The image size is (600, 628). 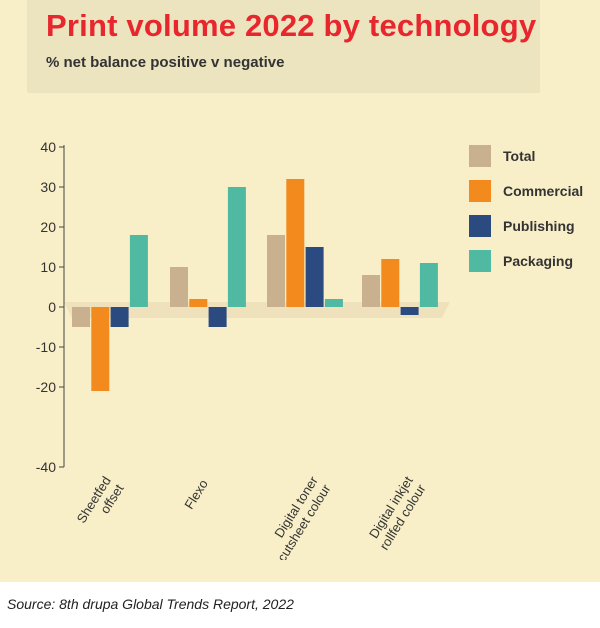 What do you see at coordinates (46, 347) in the screenshot?
I see `y-tick-label: -10` at bounding box center [46, 347].